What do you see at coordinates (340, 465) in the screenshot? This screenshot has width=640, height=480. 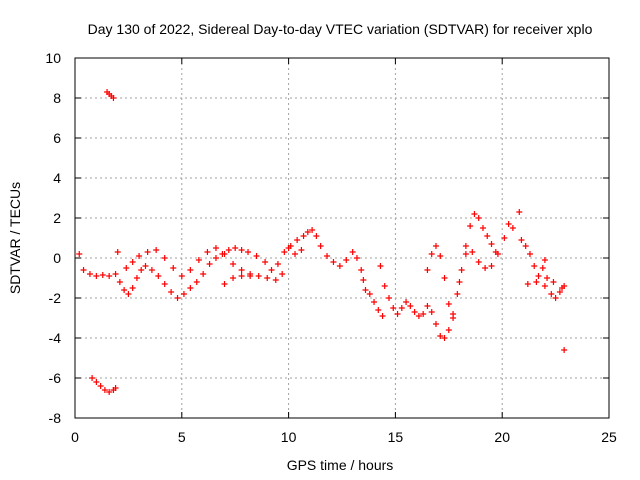 I see `x-axis-label: GPS time / hours` at bounding box center [340, 465].